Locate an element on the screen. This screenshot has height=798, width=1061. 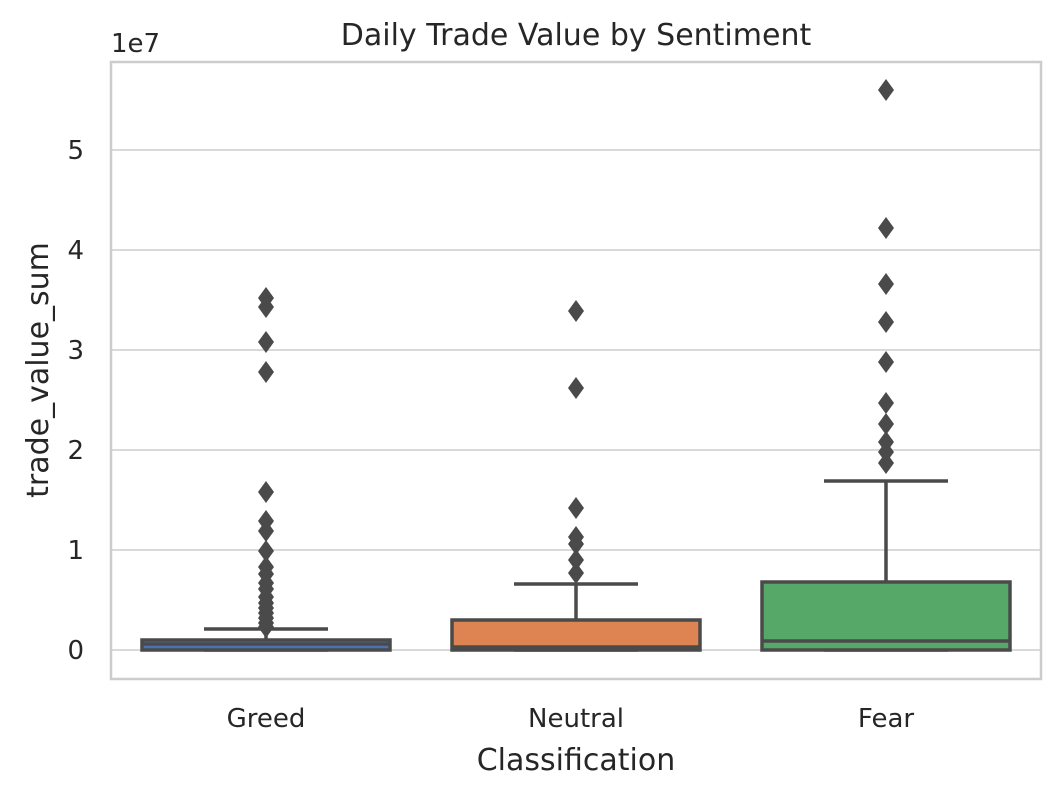
chart-title: Daily Trade Value by Sentiment is located at coordinates (576, 35).